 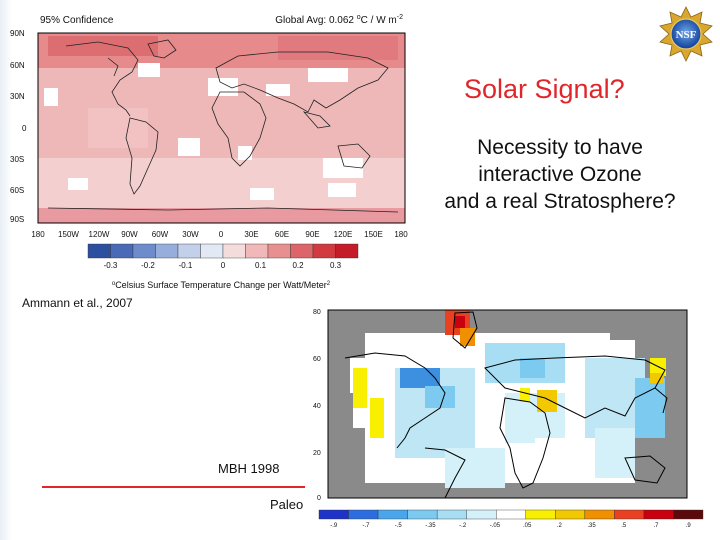 What do you see at coordinates (656, 526) in the screenshot?
I see `colorbar-tick-label: .7` at bounding box center [656, 526].